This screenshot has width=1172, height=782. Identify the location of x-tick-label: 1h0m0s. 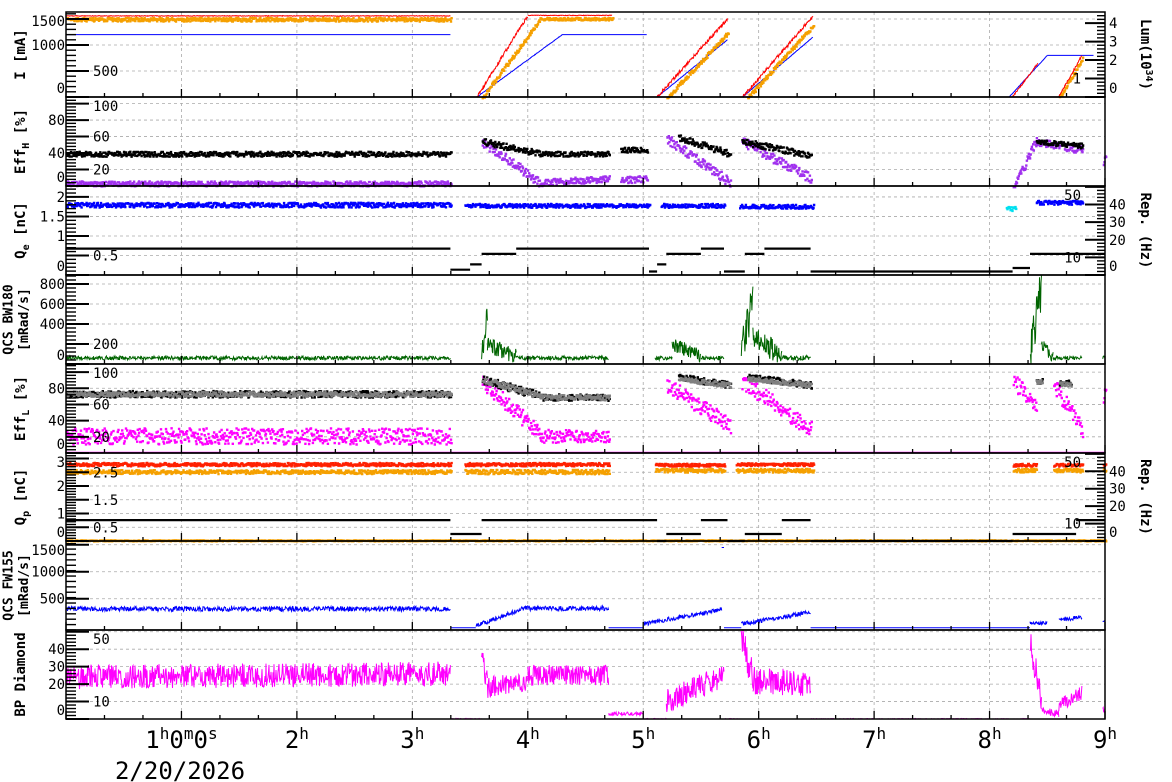
(181, 739).